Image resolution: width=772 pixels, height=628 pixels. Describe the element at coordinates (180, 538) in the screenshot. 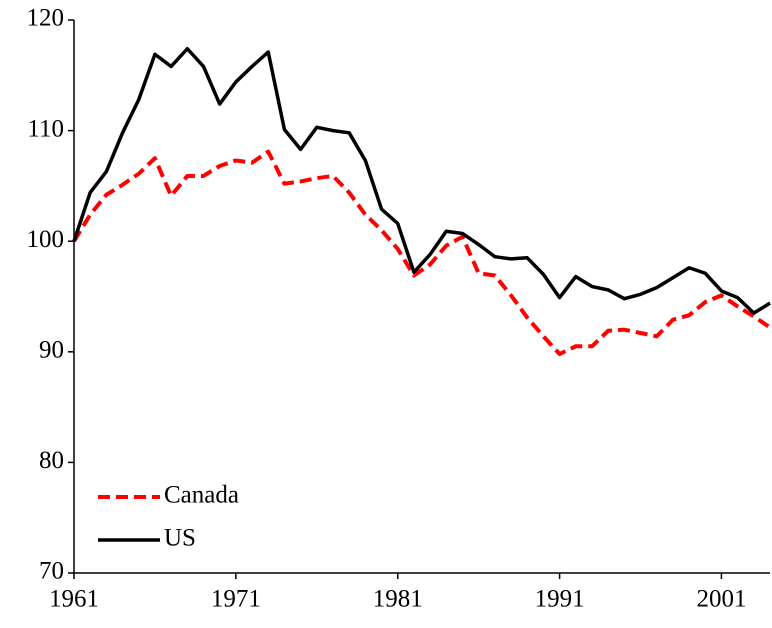

I see `legend-label: US` at that location.